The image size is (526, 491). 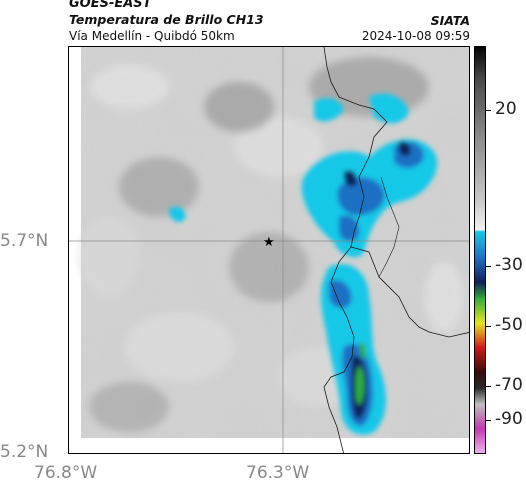 I want to click on lat-label-5.2: 5.2°N, so click(x=24, y=452).